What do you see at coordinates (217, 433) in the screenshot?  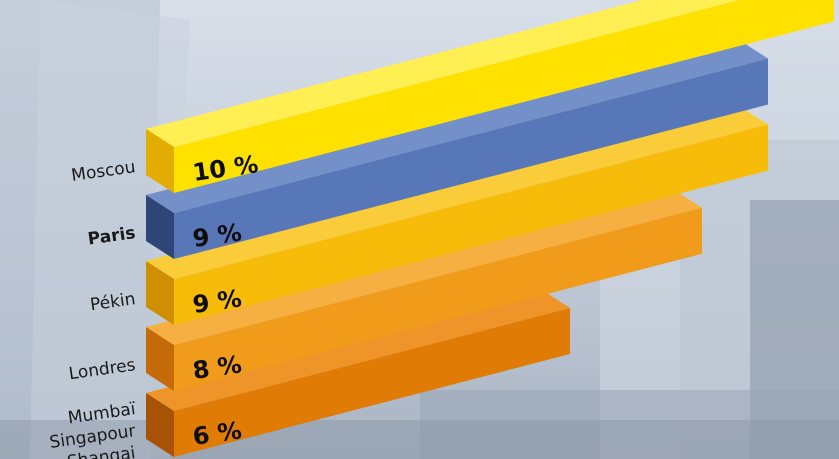 I see `value-label: 6 %` at bounding box center [217, 433].